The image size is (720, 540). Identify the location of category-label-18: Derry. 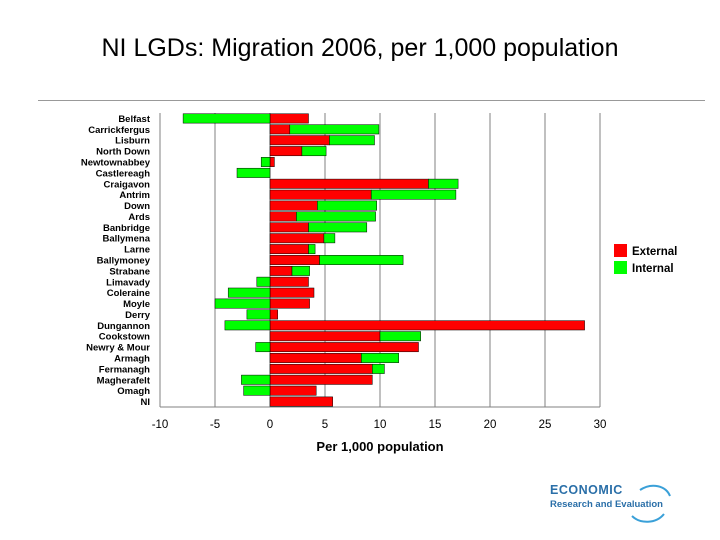
(138, 315).